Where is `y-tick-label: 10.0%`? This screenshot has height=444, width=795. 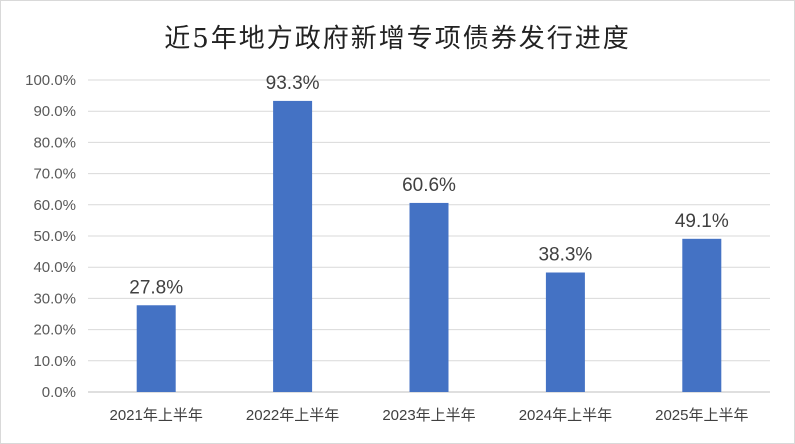
y-tick-label: 10.0% is located at coordinates (54, 361).